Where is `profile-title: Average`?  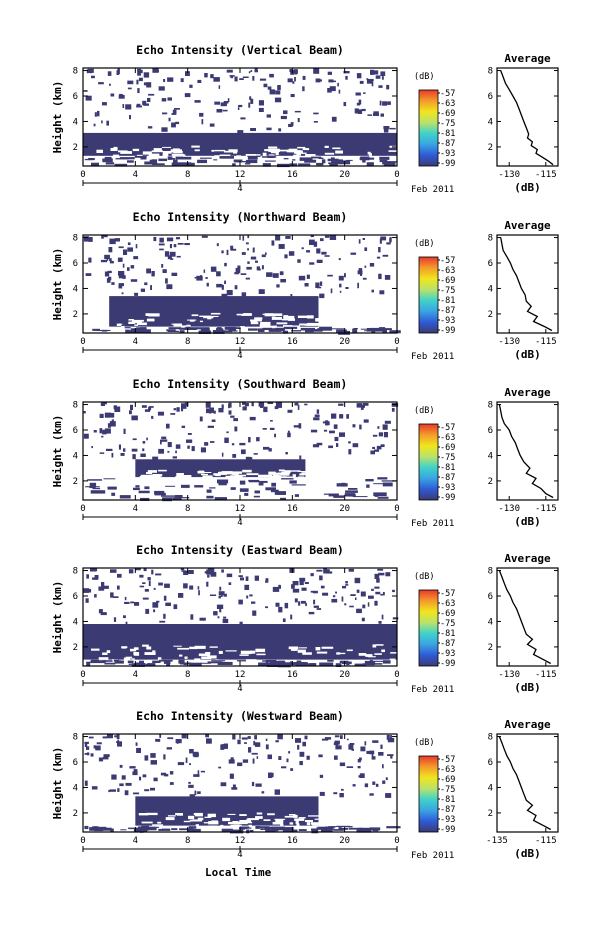
profile-title: Average is located at coordinates (527, 724).